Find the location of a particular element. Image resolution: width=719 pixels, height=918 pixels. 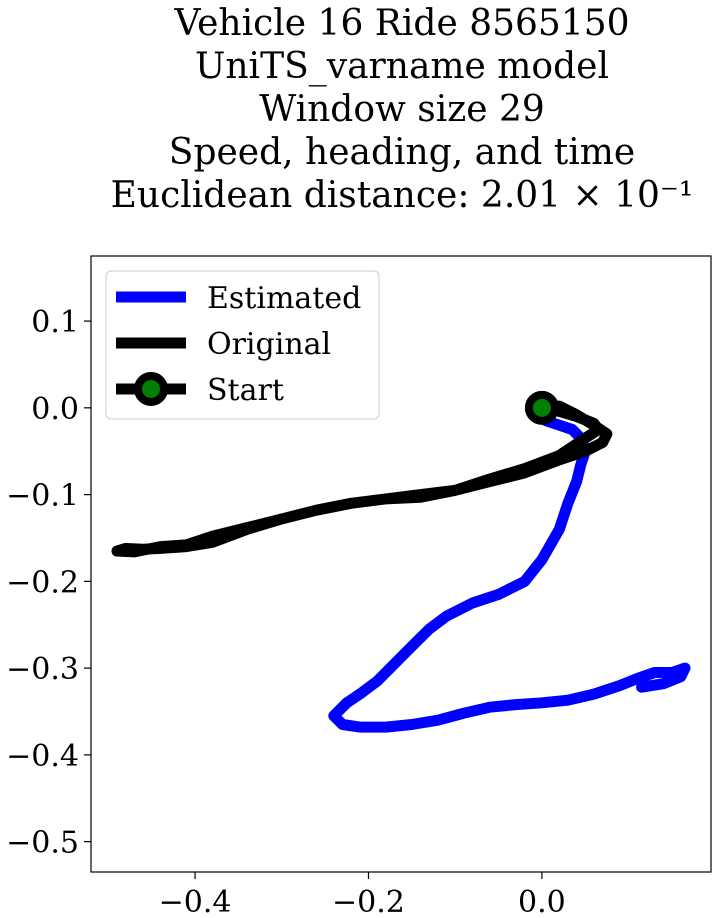

y-tick-label: −0.4 is located at coordinates (42, 756).